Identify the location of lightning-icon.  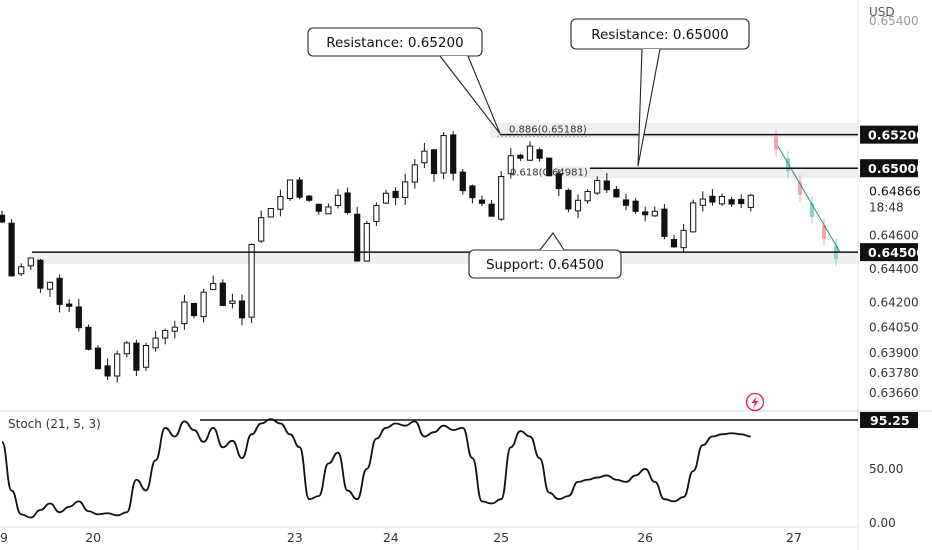
(755, 402).